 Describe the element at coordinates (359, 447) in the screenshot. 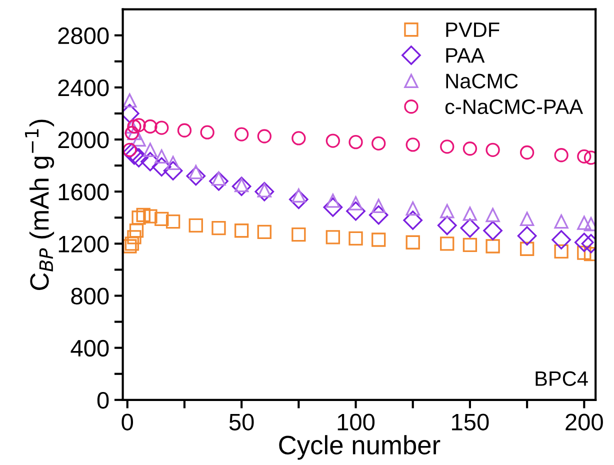

I see `x-axis-title: Cycle number` at that location.